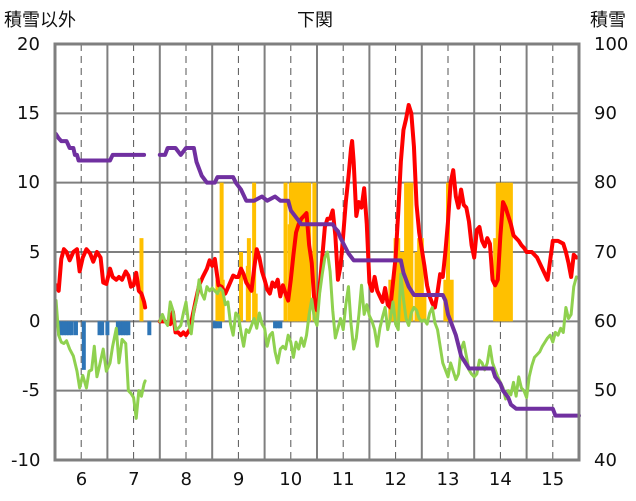 Image resolution: width=636 pixels, height=501 pixels. What do you see at coordinates (28, 113) in the screenshot?
I see `y-left-tick-label: 15` at bounding box center [28, 113].